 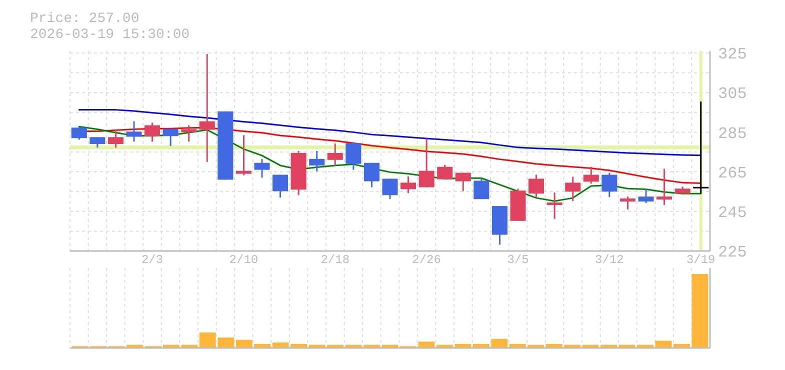 What do you see at coordinates (732, 213) in the screenshot?
I see `y-tick-label: 245` at bounding box center [732, 213].